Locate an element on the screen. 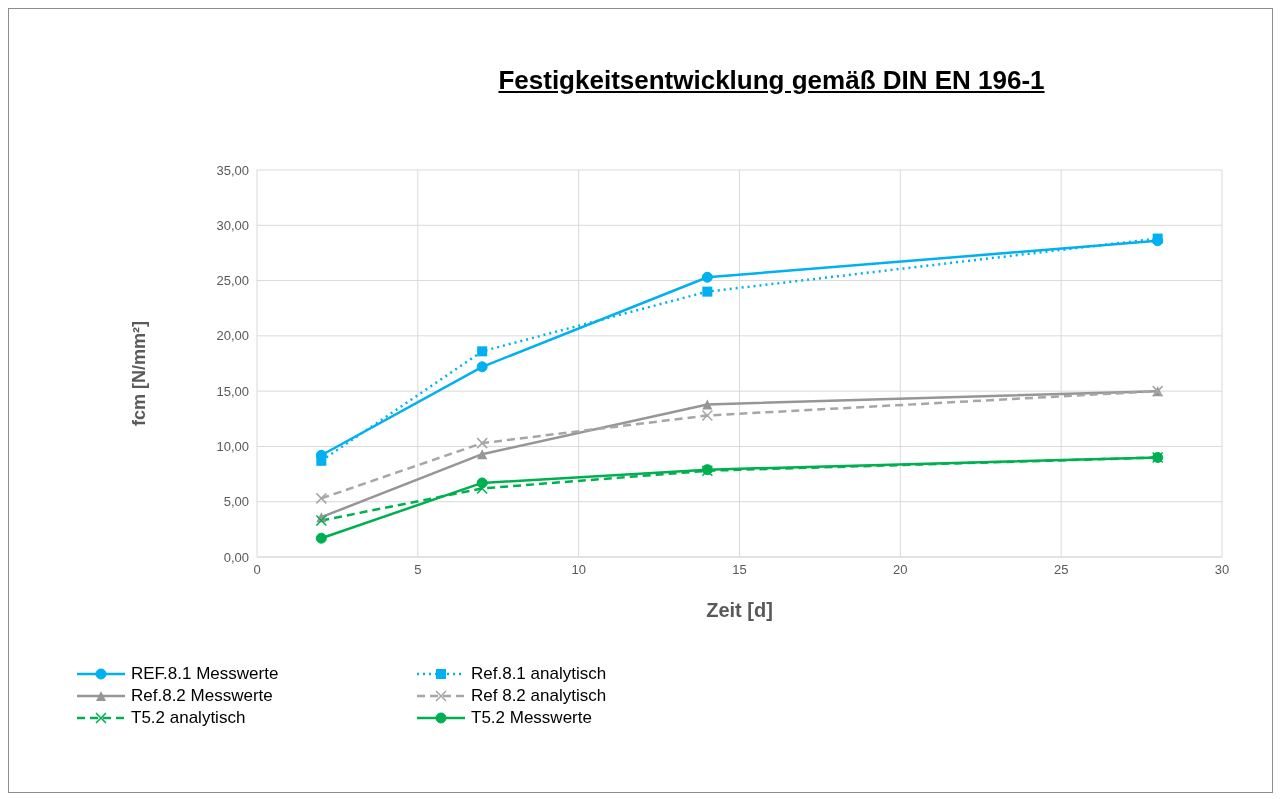 This screenshot has width=1283, height=799. legend-label: Ref.8.1 analytisch is located at coordinates (539, 674).